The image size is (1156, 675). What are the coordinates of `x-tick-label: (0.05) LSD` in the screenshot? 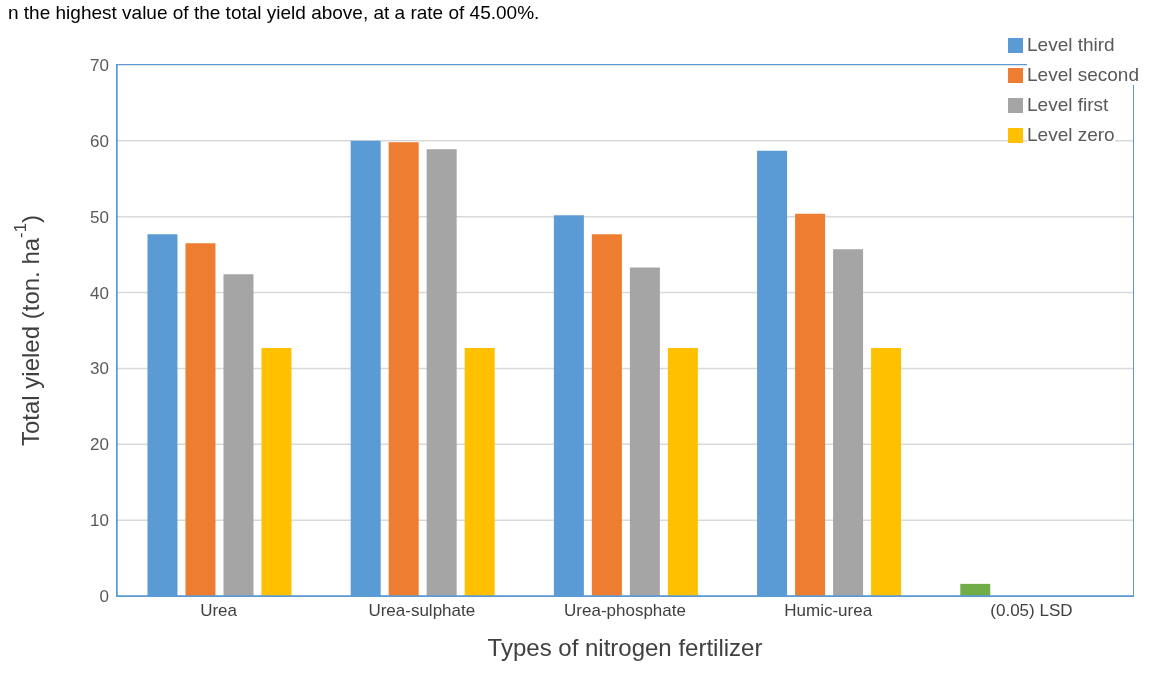 It's located at (1031, 611).